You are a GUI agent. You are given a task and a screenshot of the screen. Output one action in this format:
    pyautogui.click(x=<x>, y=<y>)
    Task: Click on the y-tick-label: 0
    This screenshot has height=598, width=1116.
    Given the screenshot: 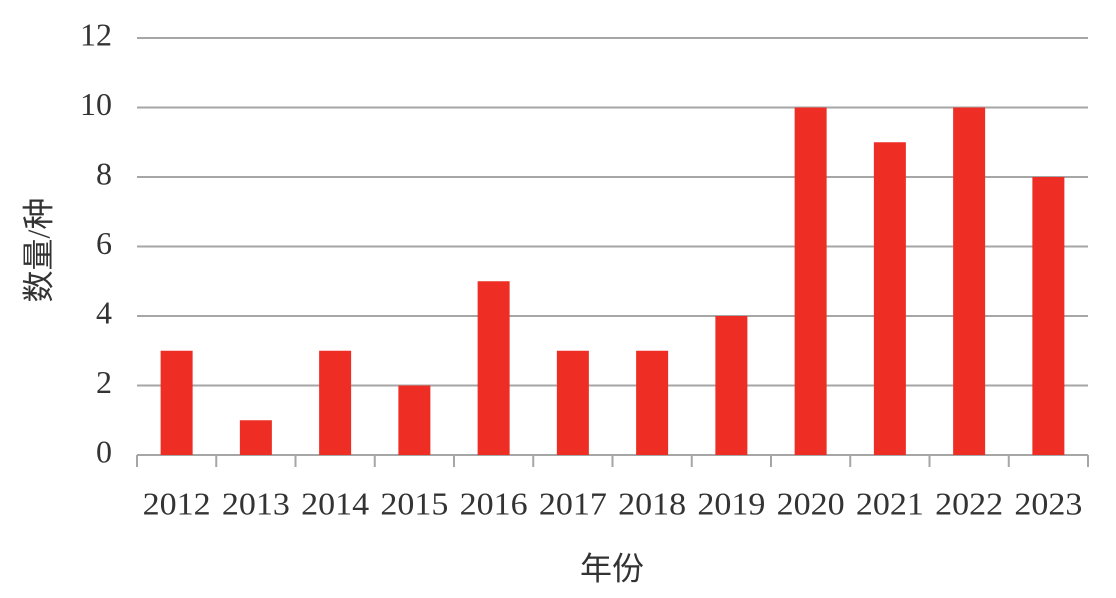 What is the action you would take?
    pyautogui.click(x=104, y=451)
    